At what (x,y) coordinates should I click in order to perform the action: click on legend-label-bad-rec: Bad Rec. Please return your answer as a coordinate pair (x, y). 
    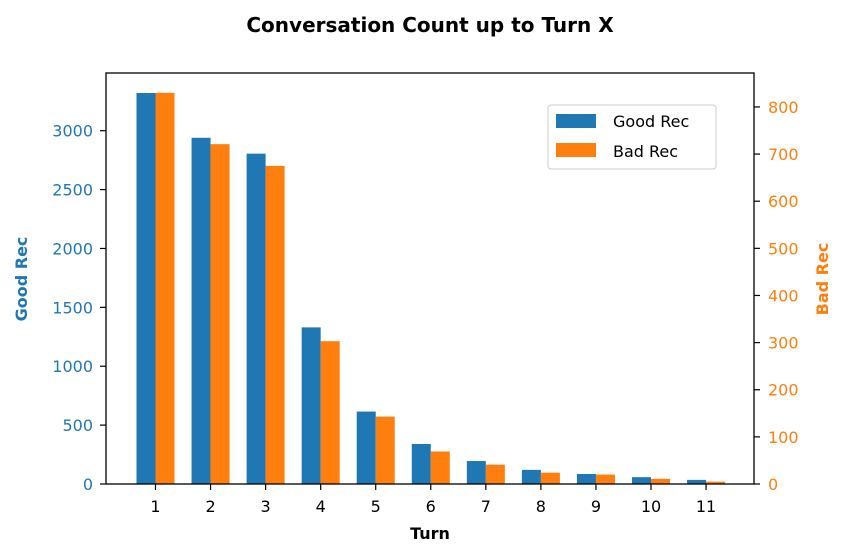
    Looking at the image, I should click on (645, 151).